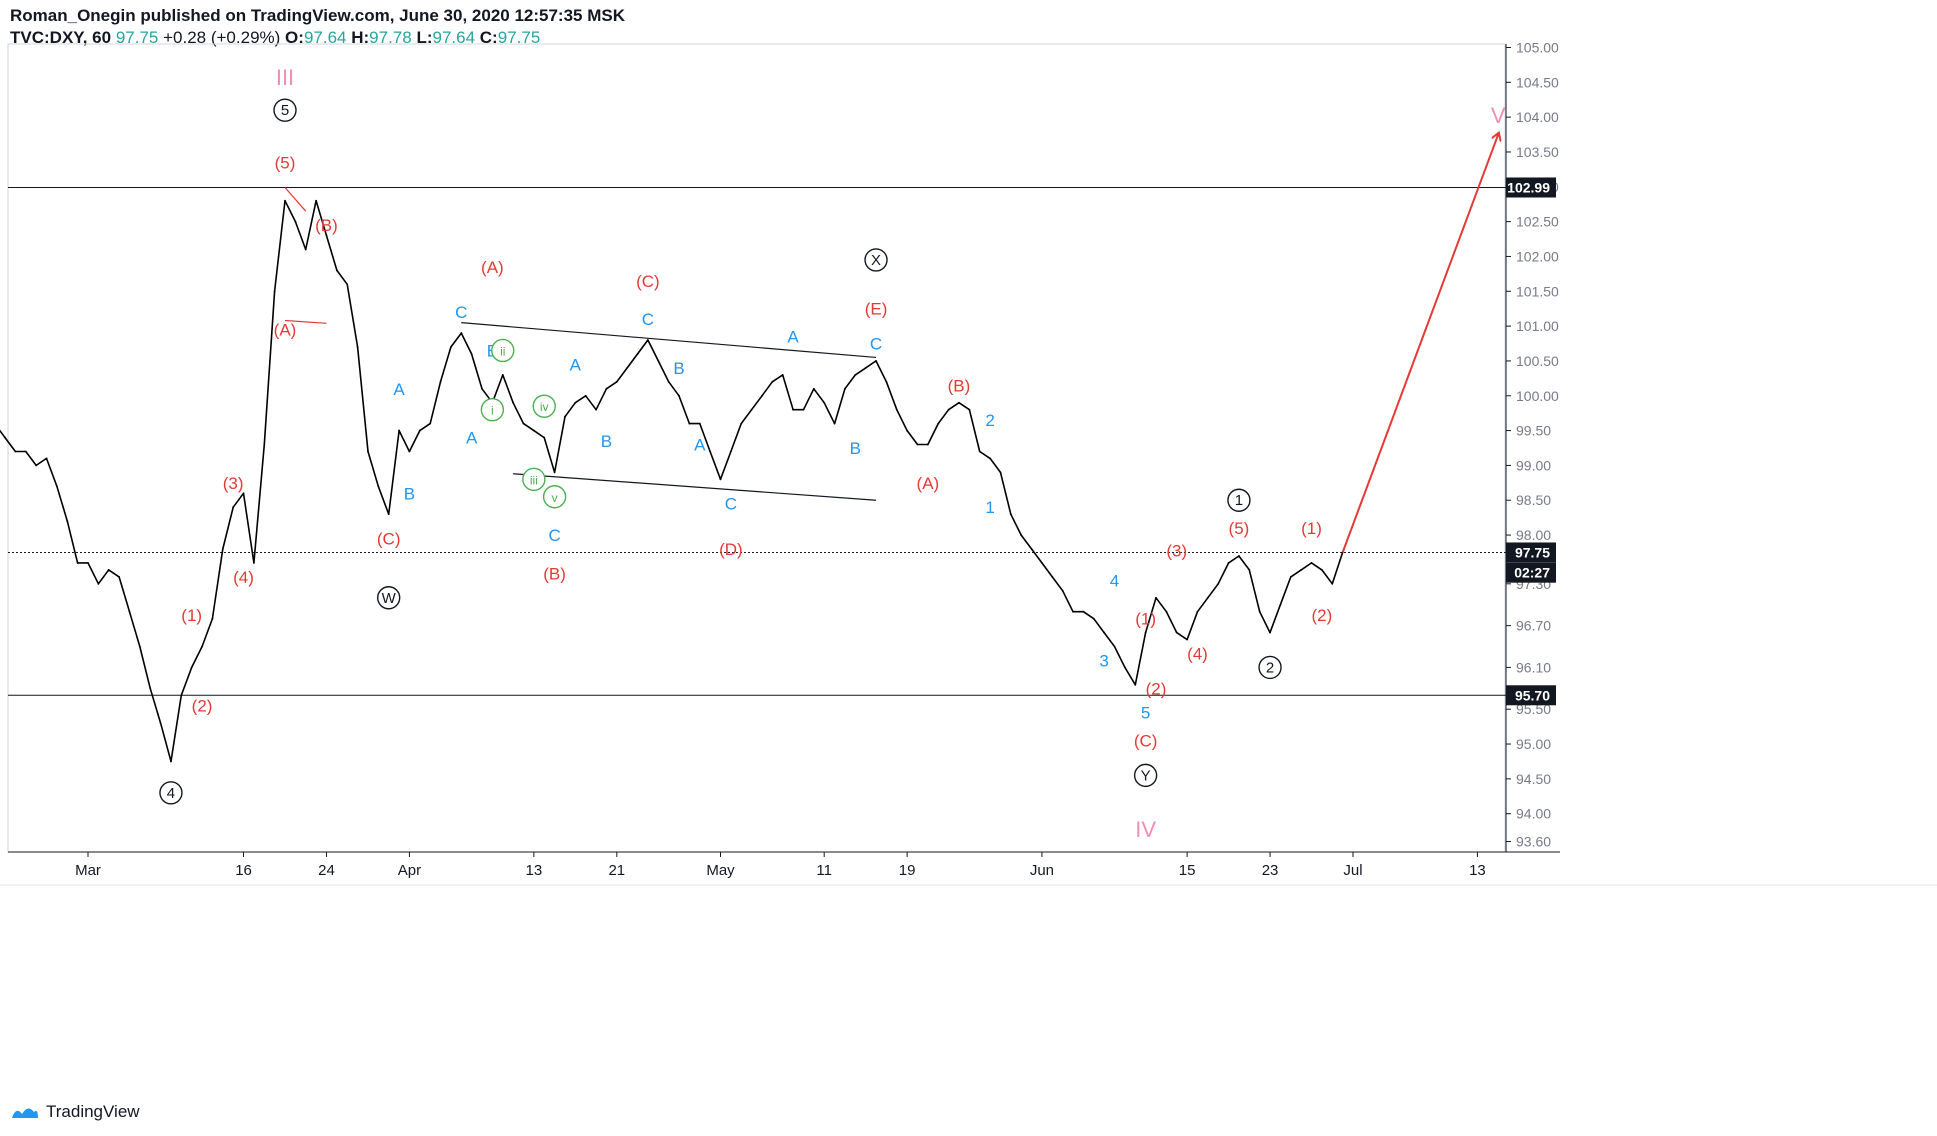 The width and height of the screenshot is (1937, 1136). Describe the element at coordinates (1145, 619) in the screenshot. I see `wave-label: (1)` at that location.